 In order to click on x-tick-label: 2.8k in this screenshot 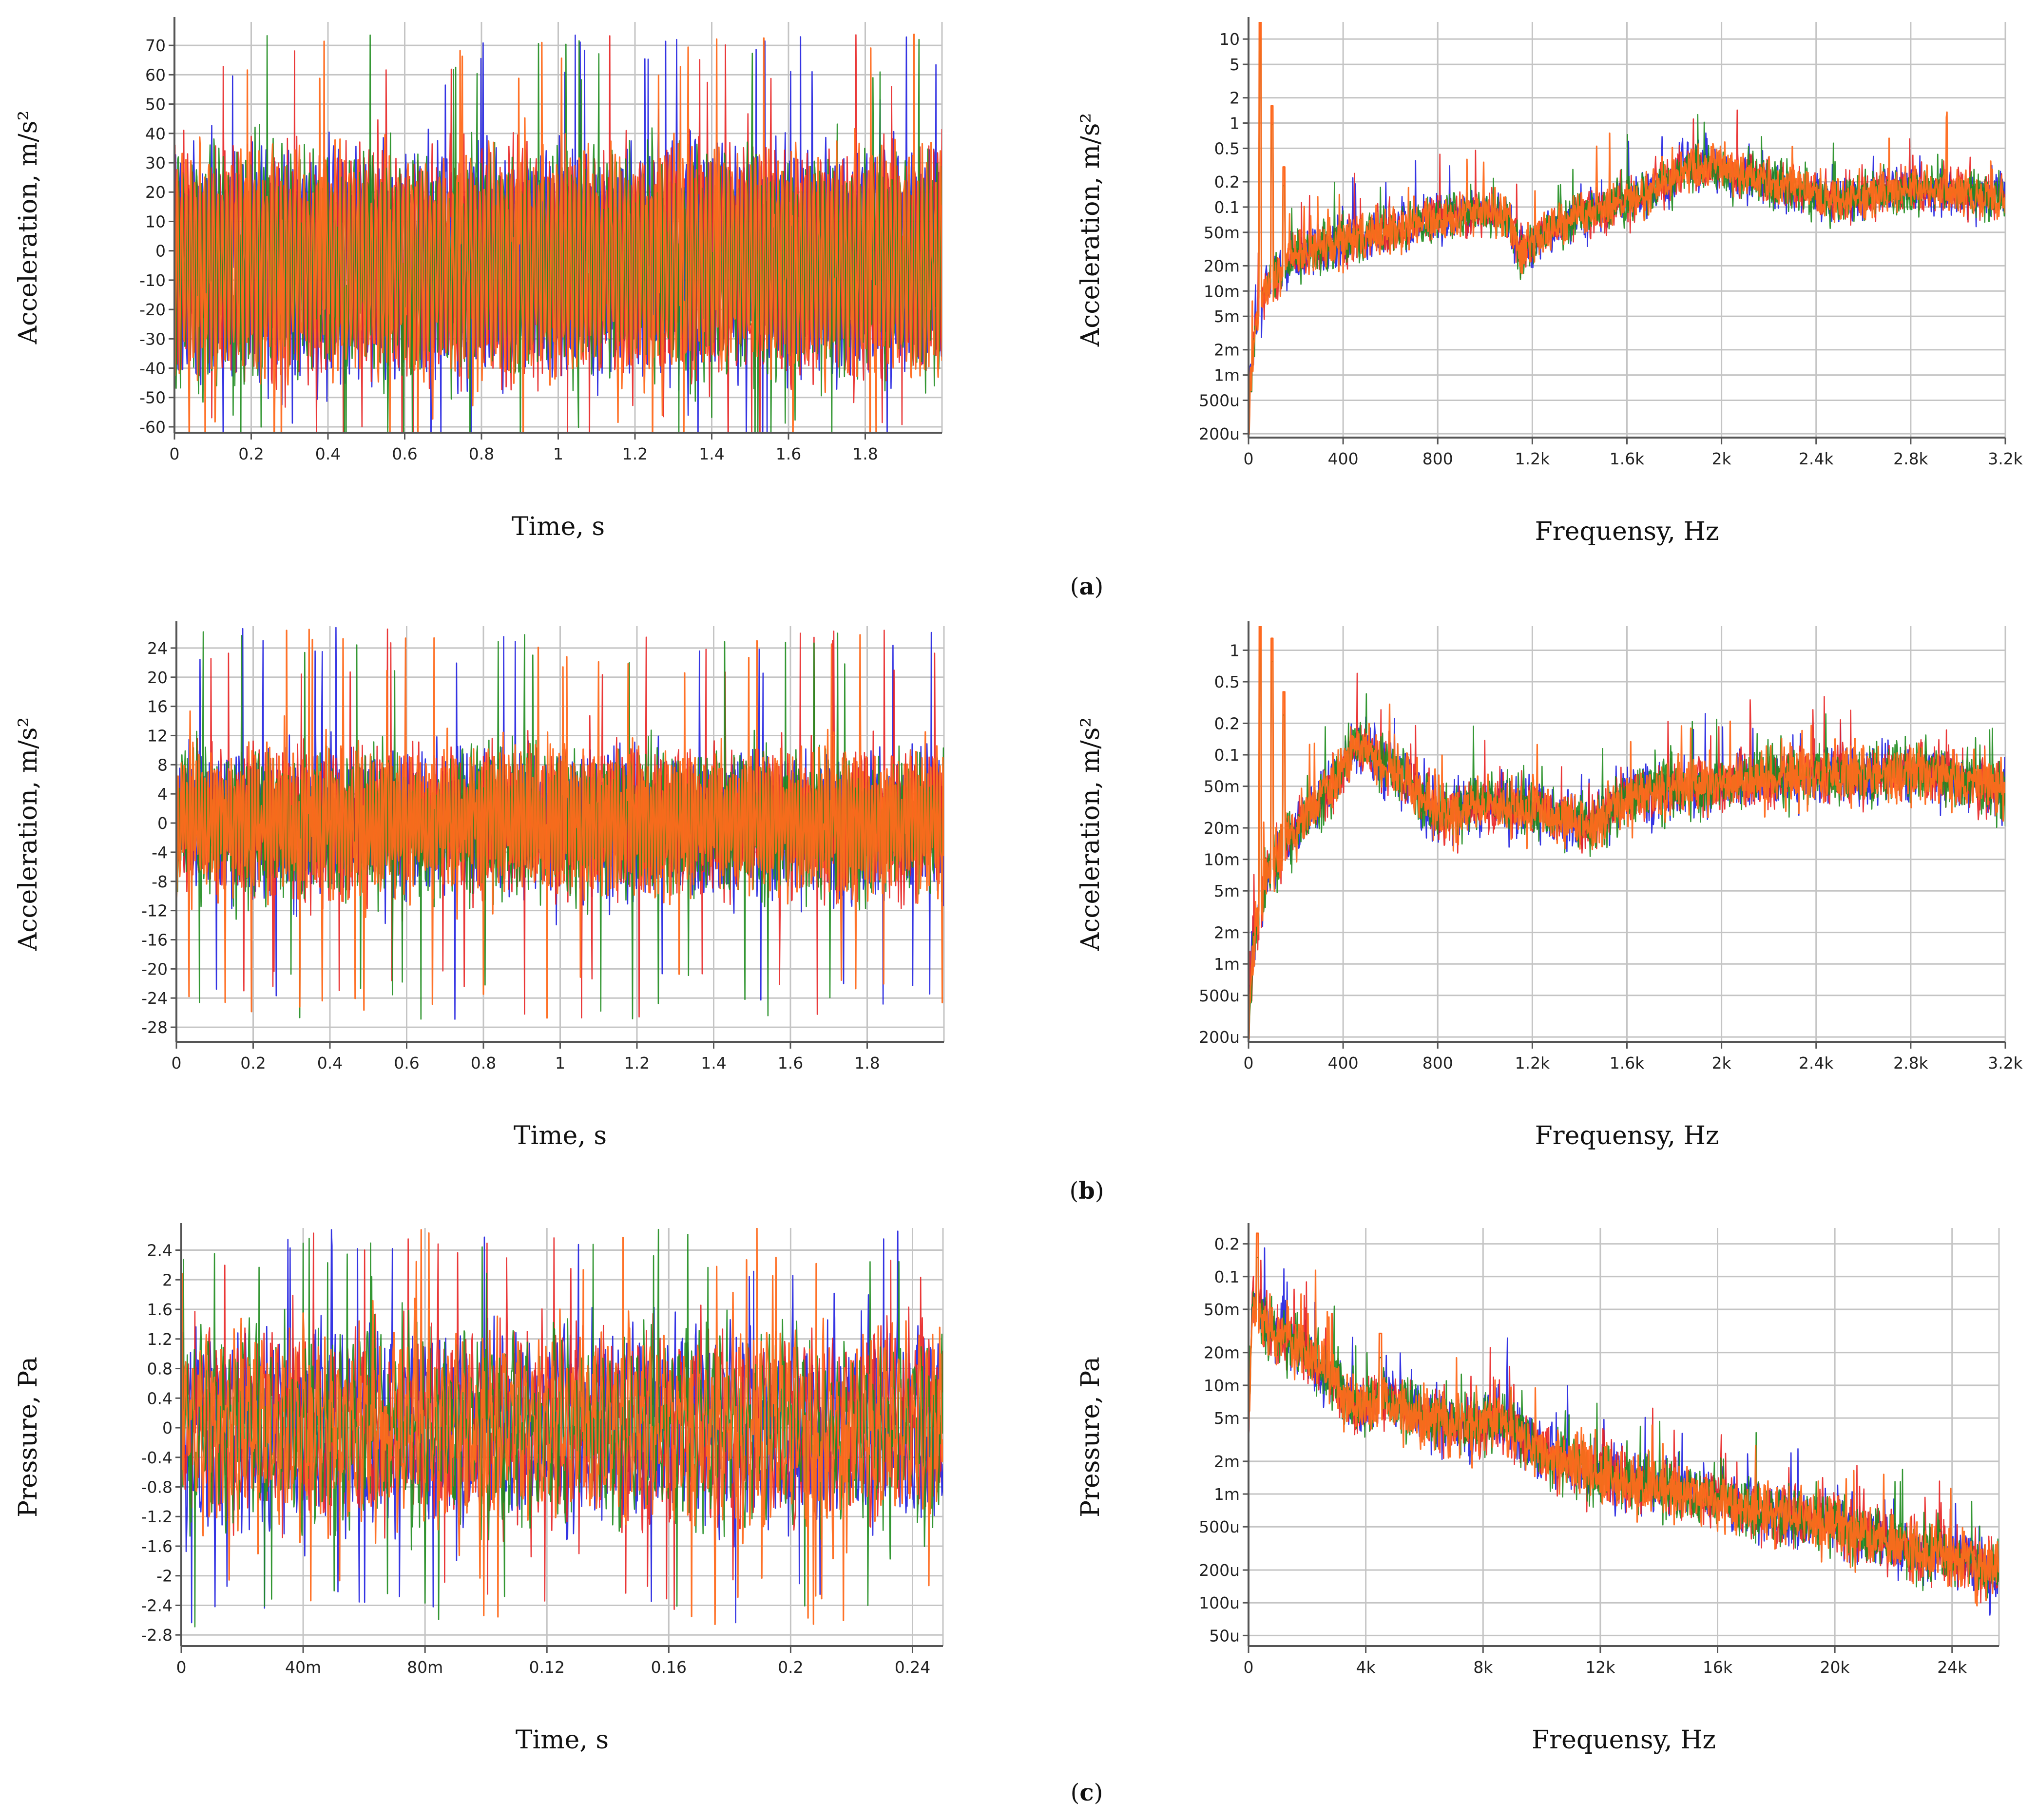, I will do `click(1910, 1063)`.